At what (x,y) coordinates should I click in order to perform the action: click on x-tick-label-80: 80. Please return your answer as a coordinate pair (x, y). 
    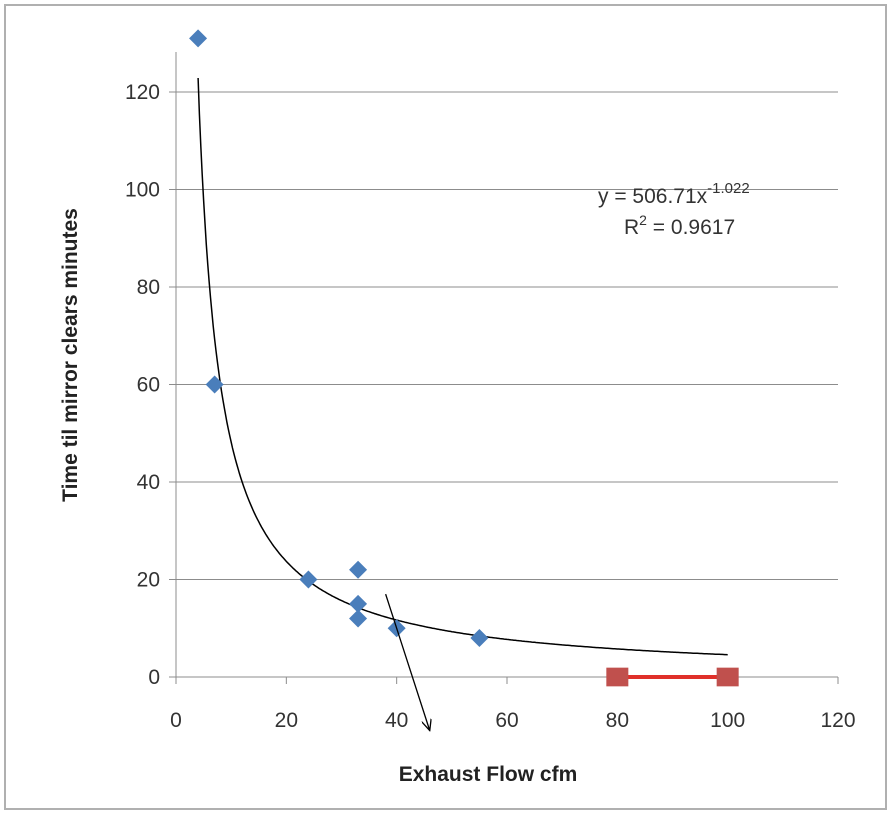
    Looking at the image, I should click on (617, 720).